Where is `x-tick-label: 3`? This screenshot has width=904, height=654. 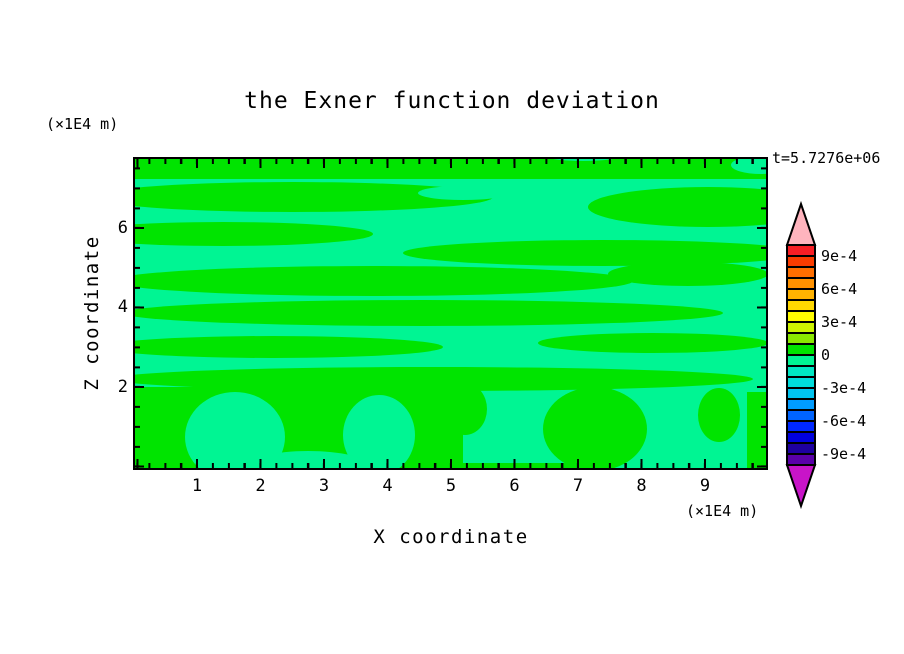
x-tick-label: 3 is located at coordinates (324, 486).